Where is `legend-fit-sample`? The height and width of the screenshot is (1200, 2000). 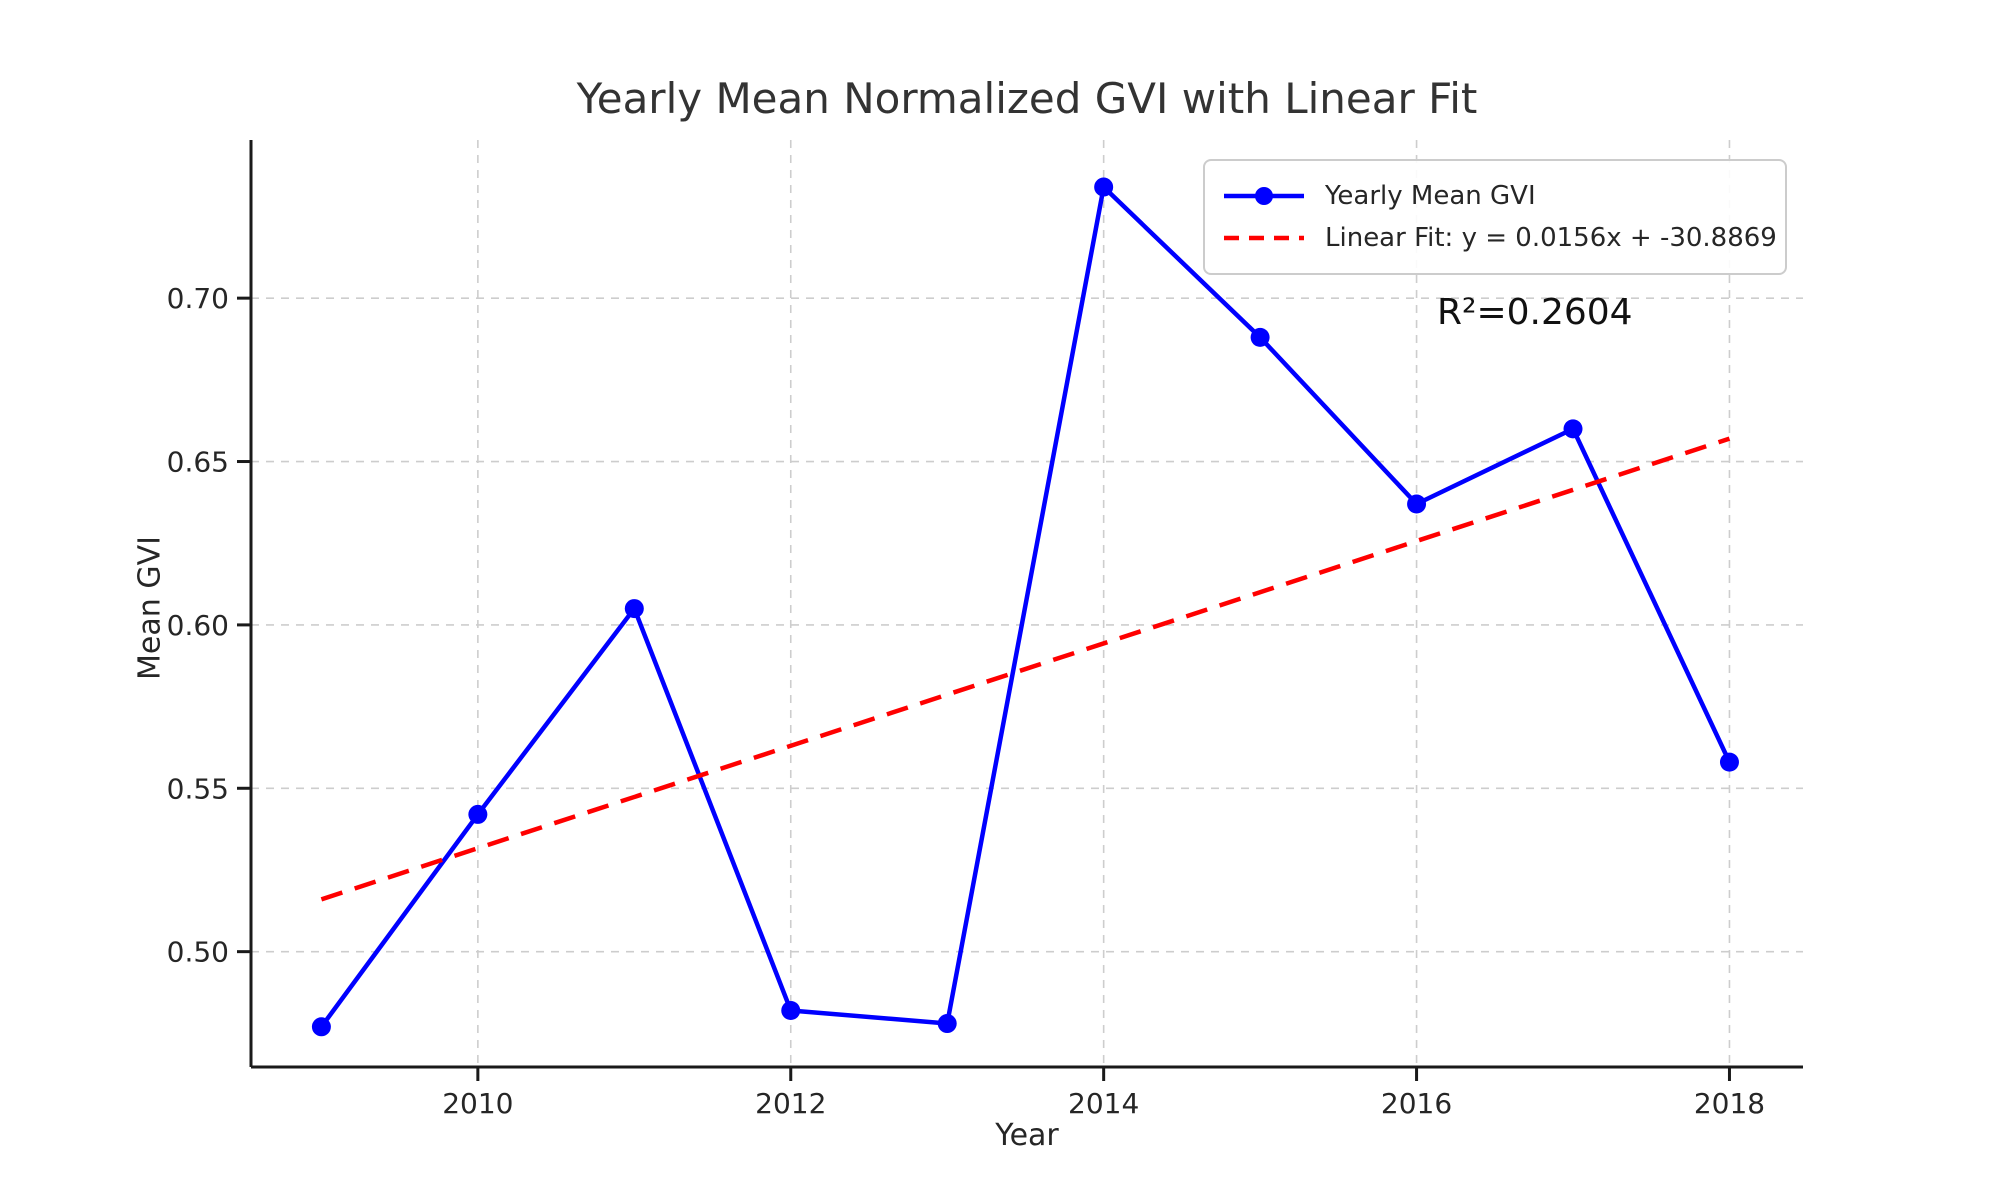 legend-fit-sample is located at coordinates (1264, 238).